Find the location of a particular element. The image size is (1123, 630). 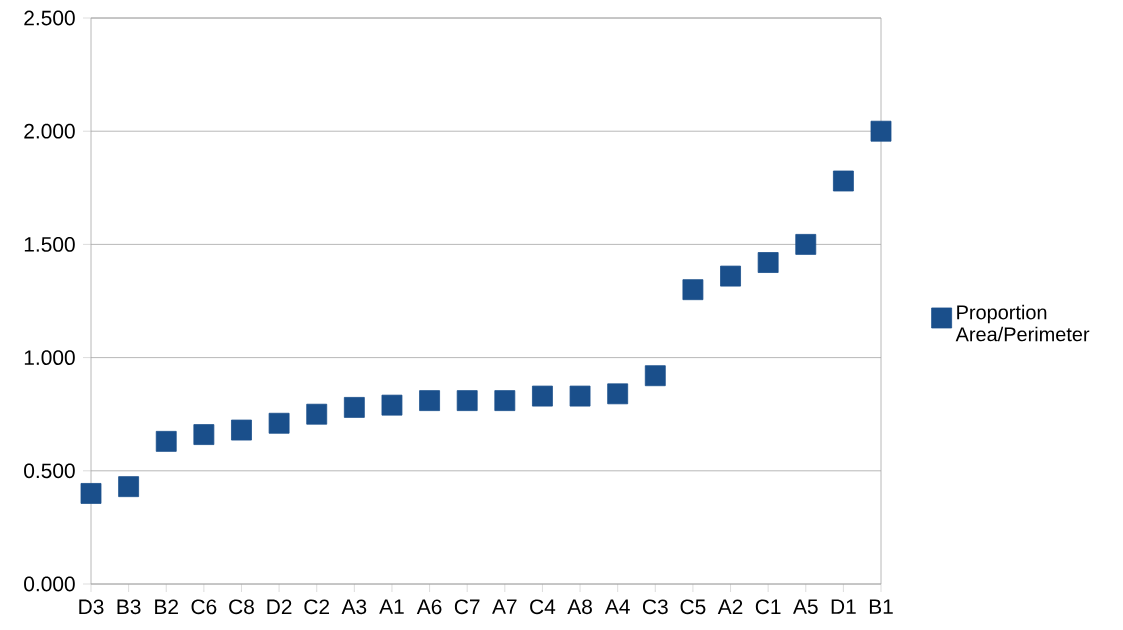

x-tick-label: C5 is located at coordinates (693, 607).